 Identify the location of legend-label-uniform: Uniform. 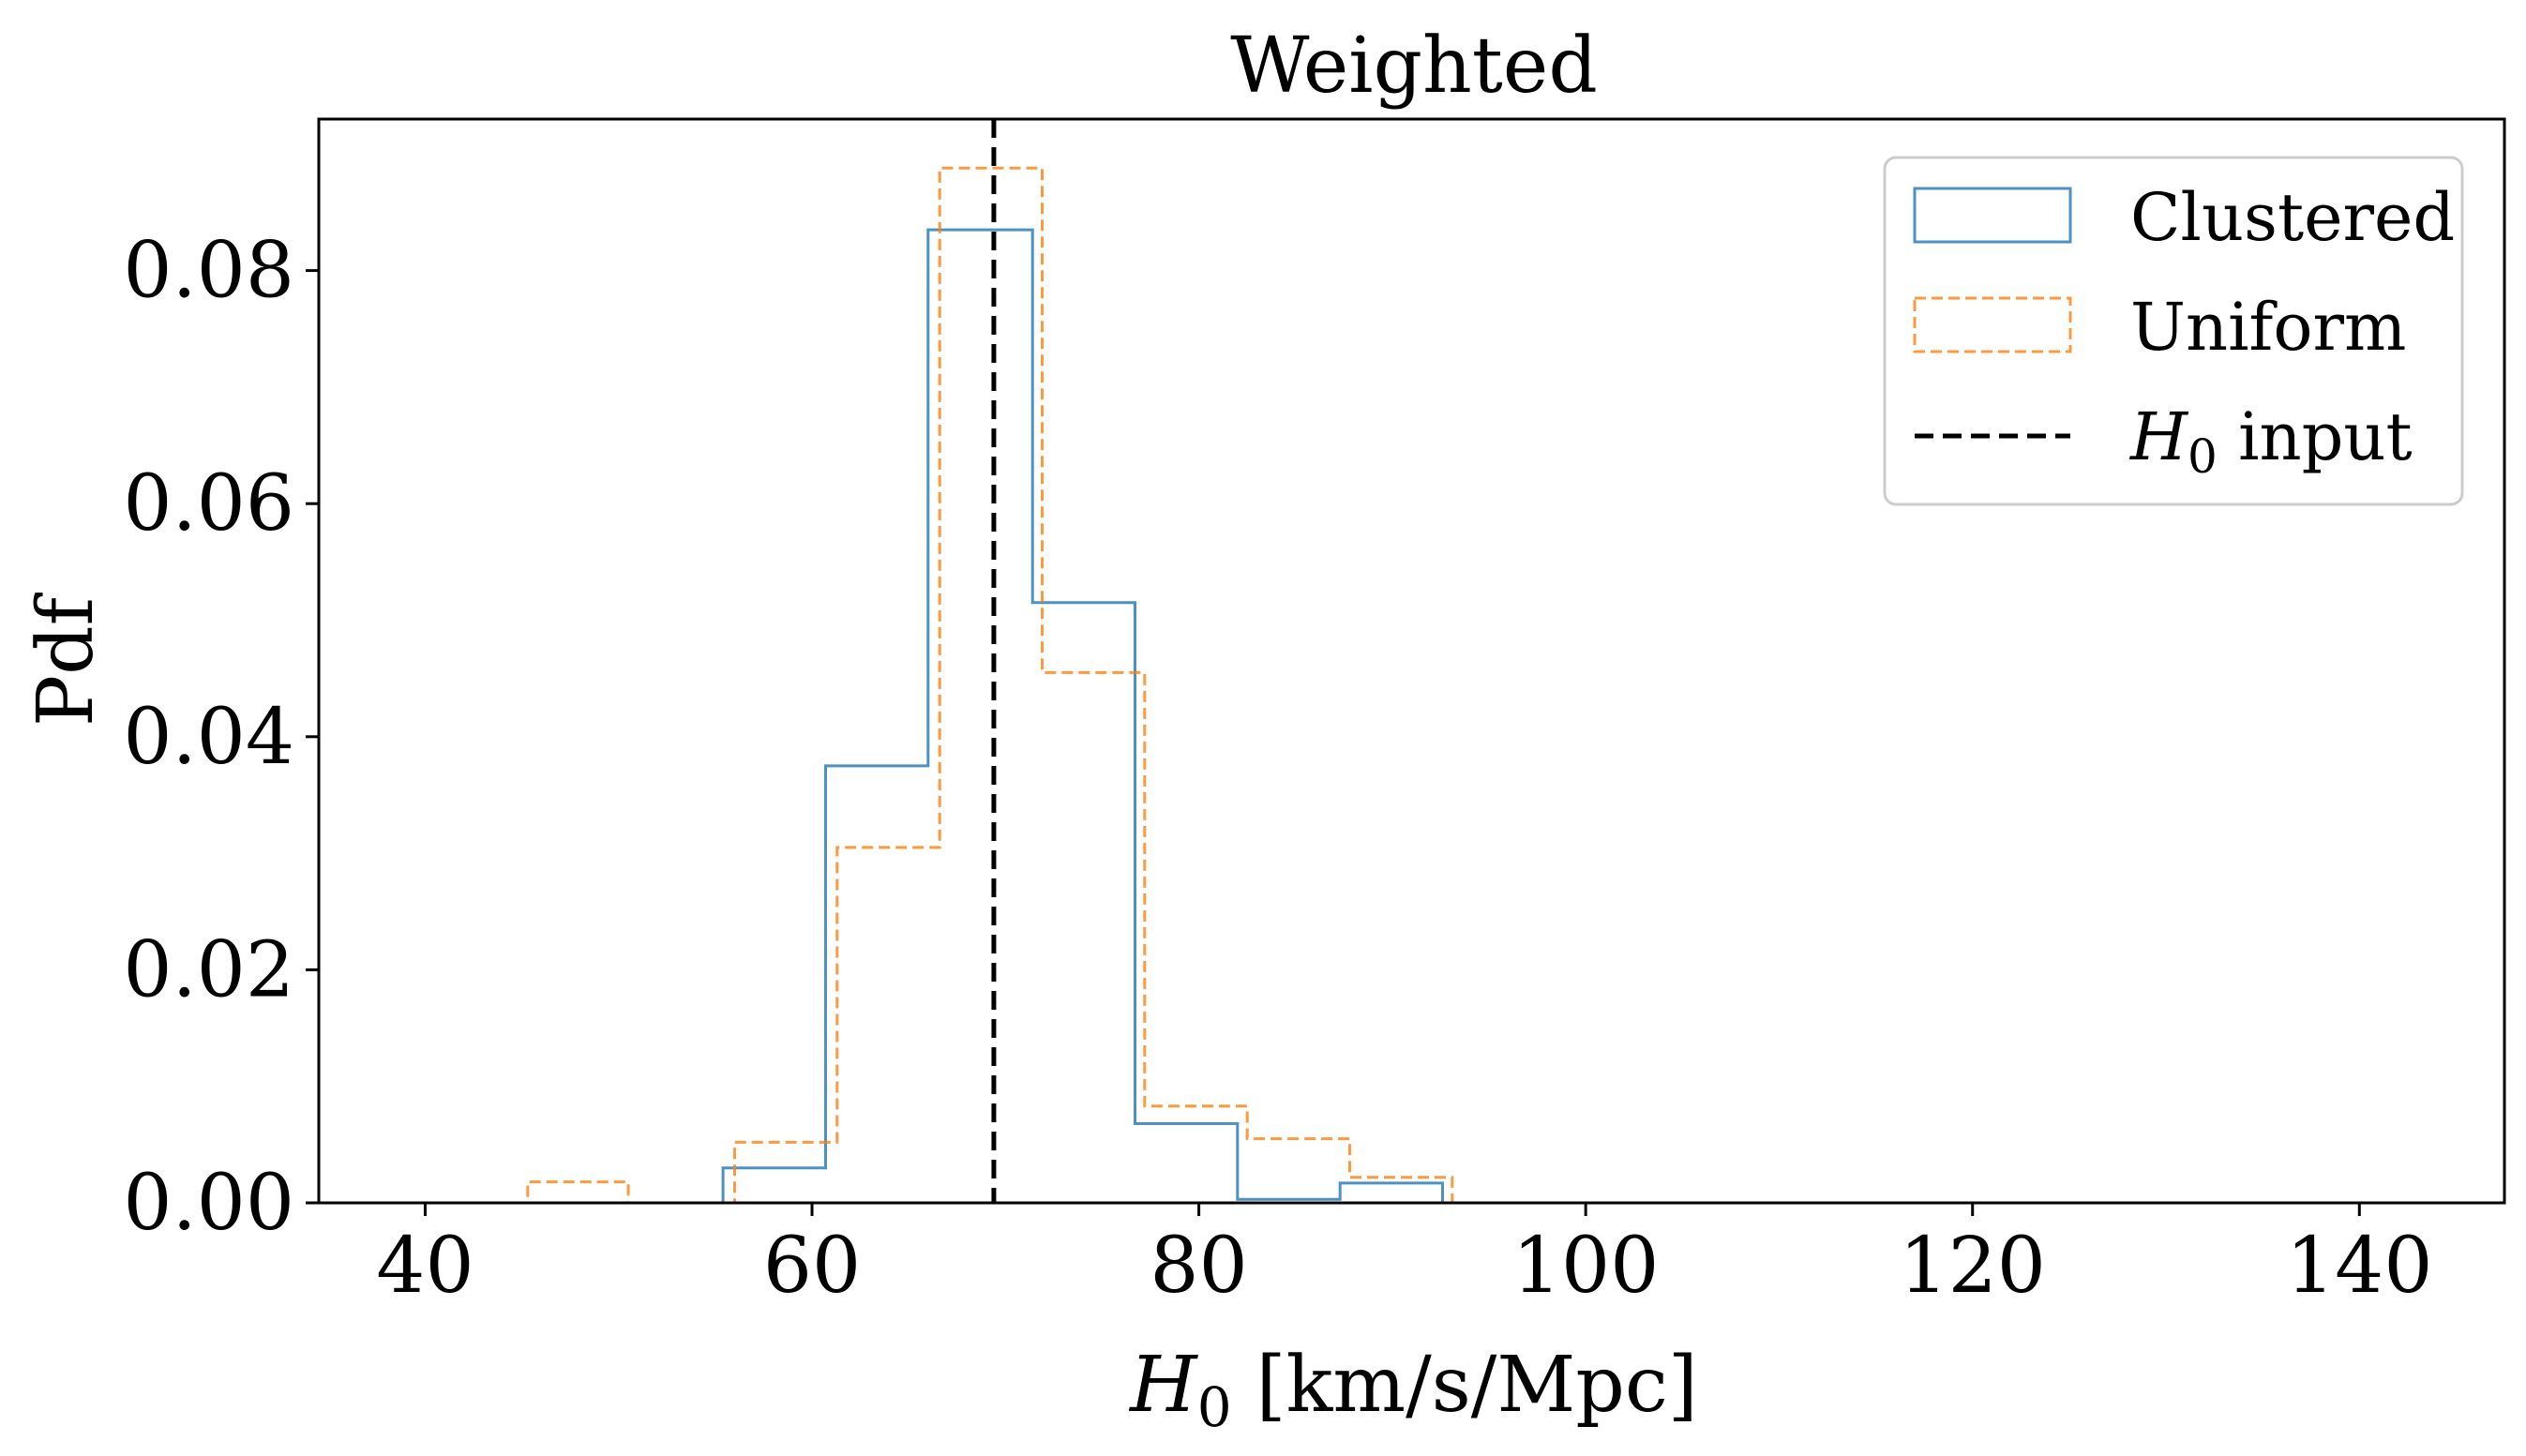
(2268, 327).